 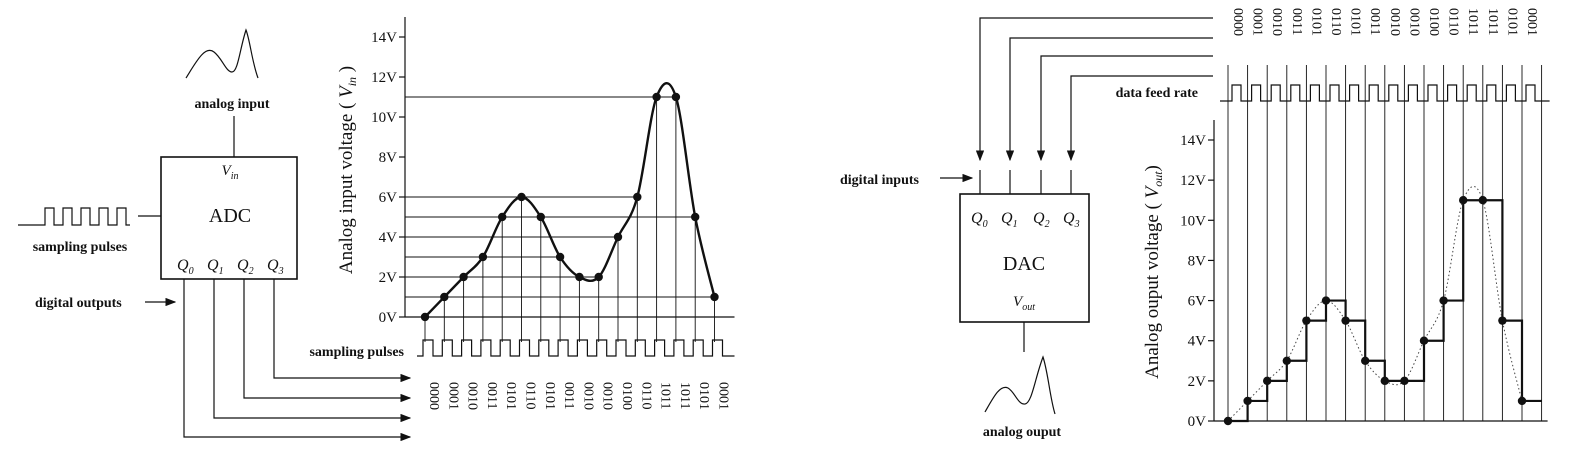 What do you see at coordinates (388, 318) in the screenshot?
I see `adc-y-tick-label: 0V` at bounding box center [388, 318].